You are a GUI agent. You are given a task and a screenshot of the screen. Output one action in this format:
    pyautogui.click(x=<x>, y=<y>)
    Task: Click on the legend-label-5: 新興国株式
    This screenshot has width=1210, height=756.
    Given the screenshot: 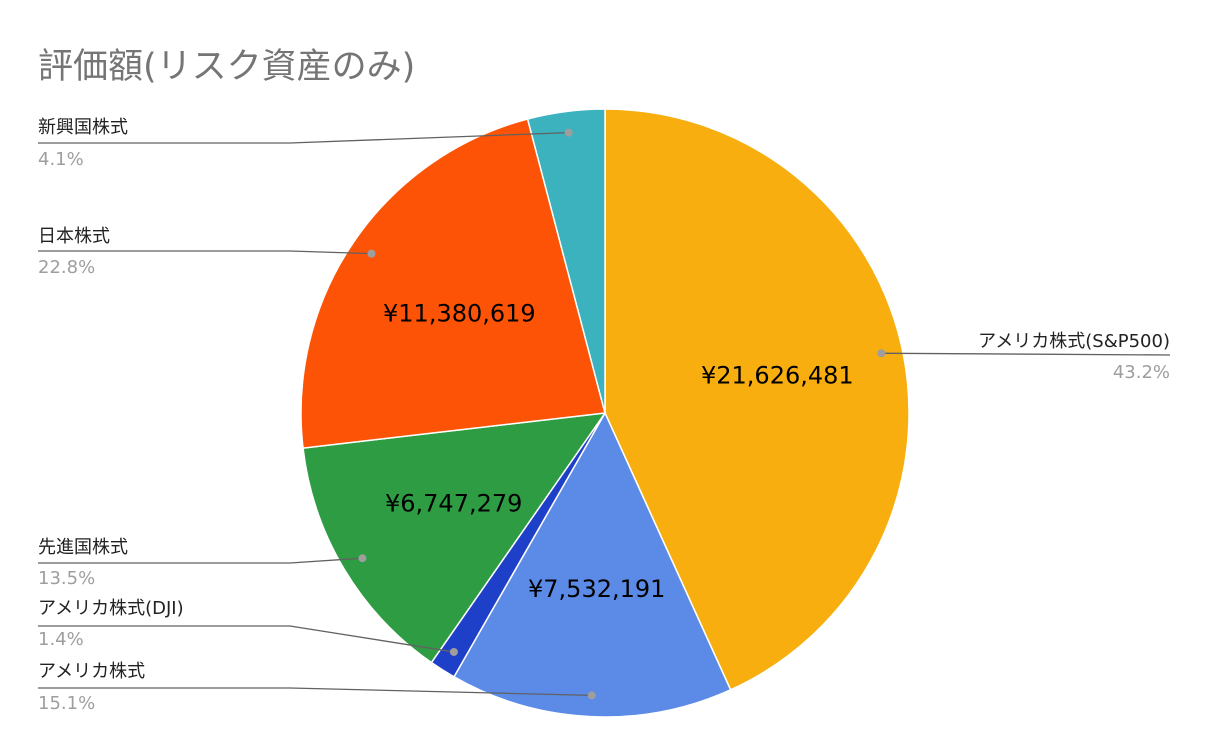 What is the action you would take?
    pyautogui.click(x=83, y=127)
    